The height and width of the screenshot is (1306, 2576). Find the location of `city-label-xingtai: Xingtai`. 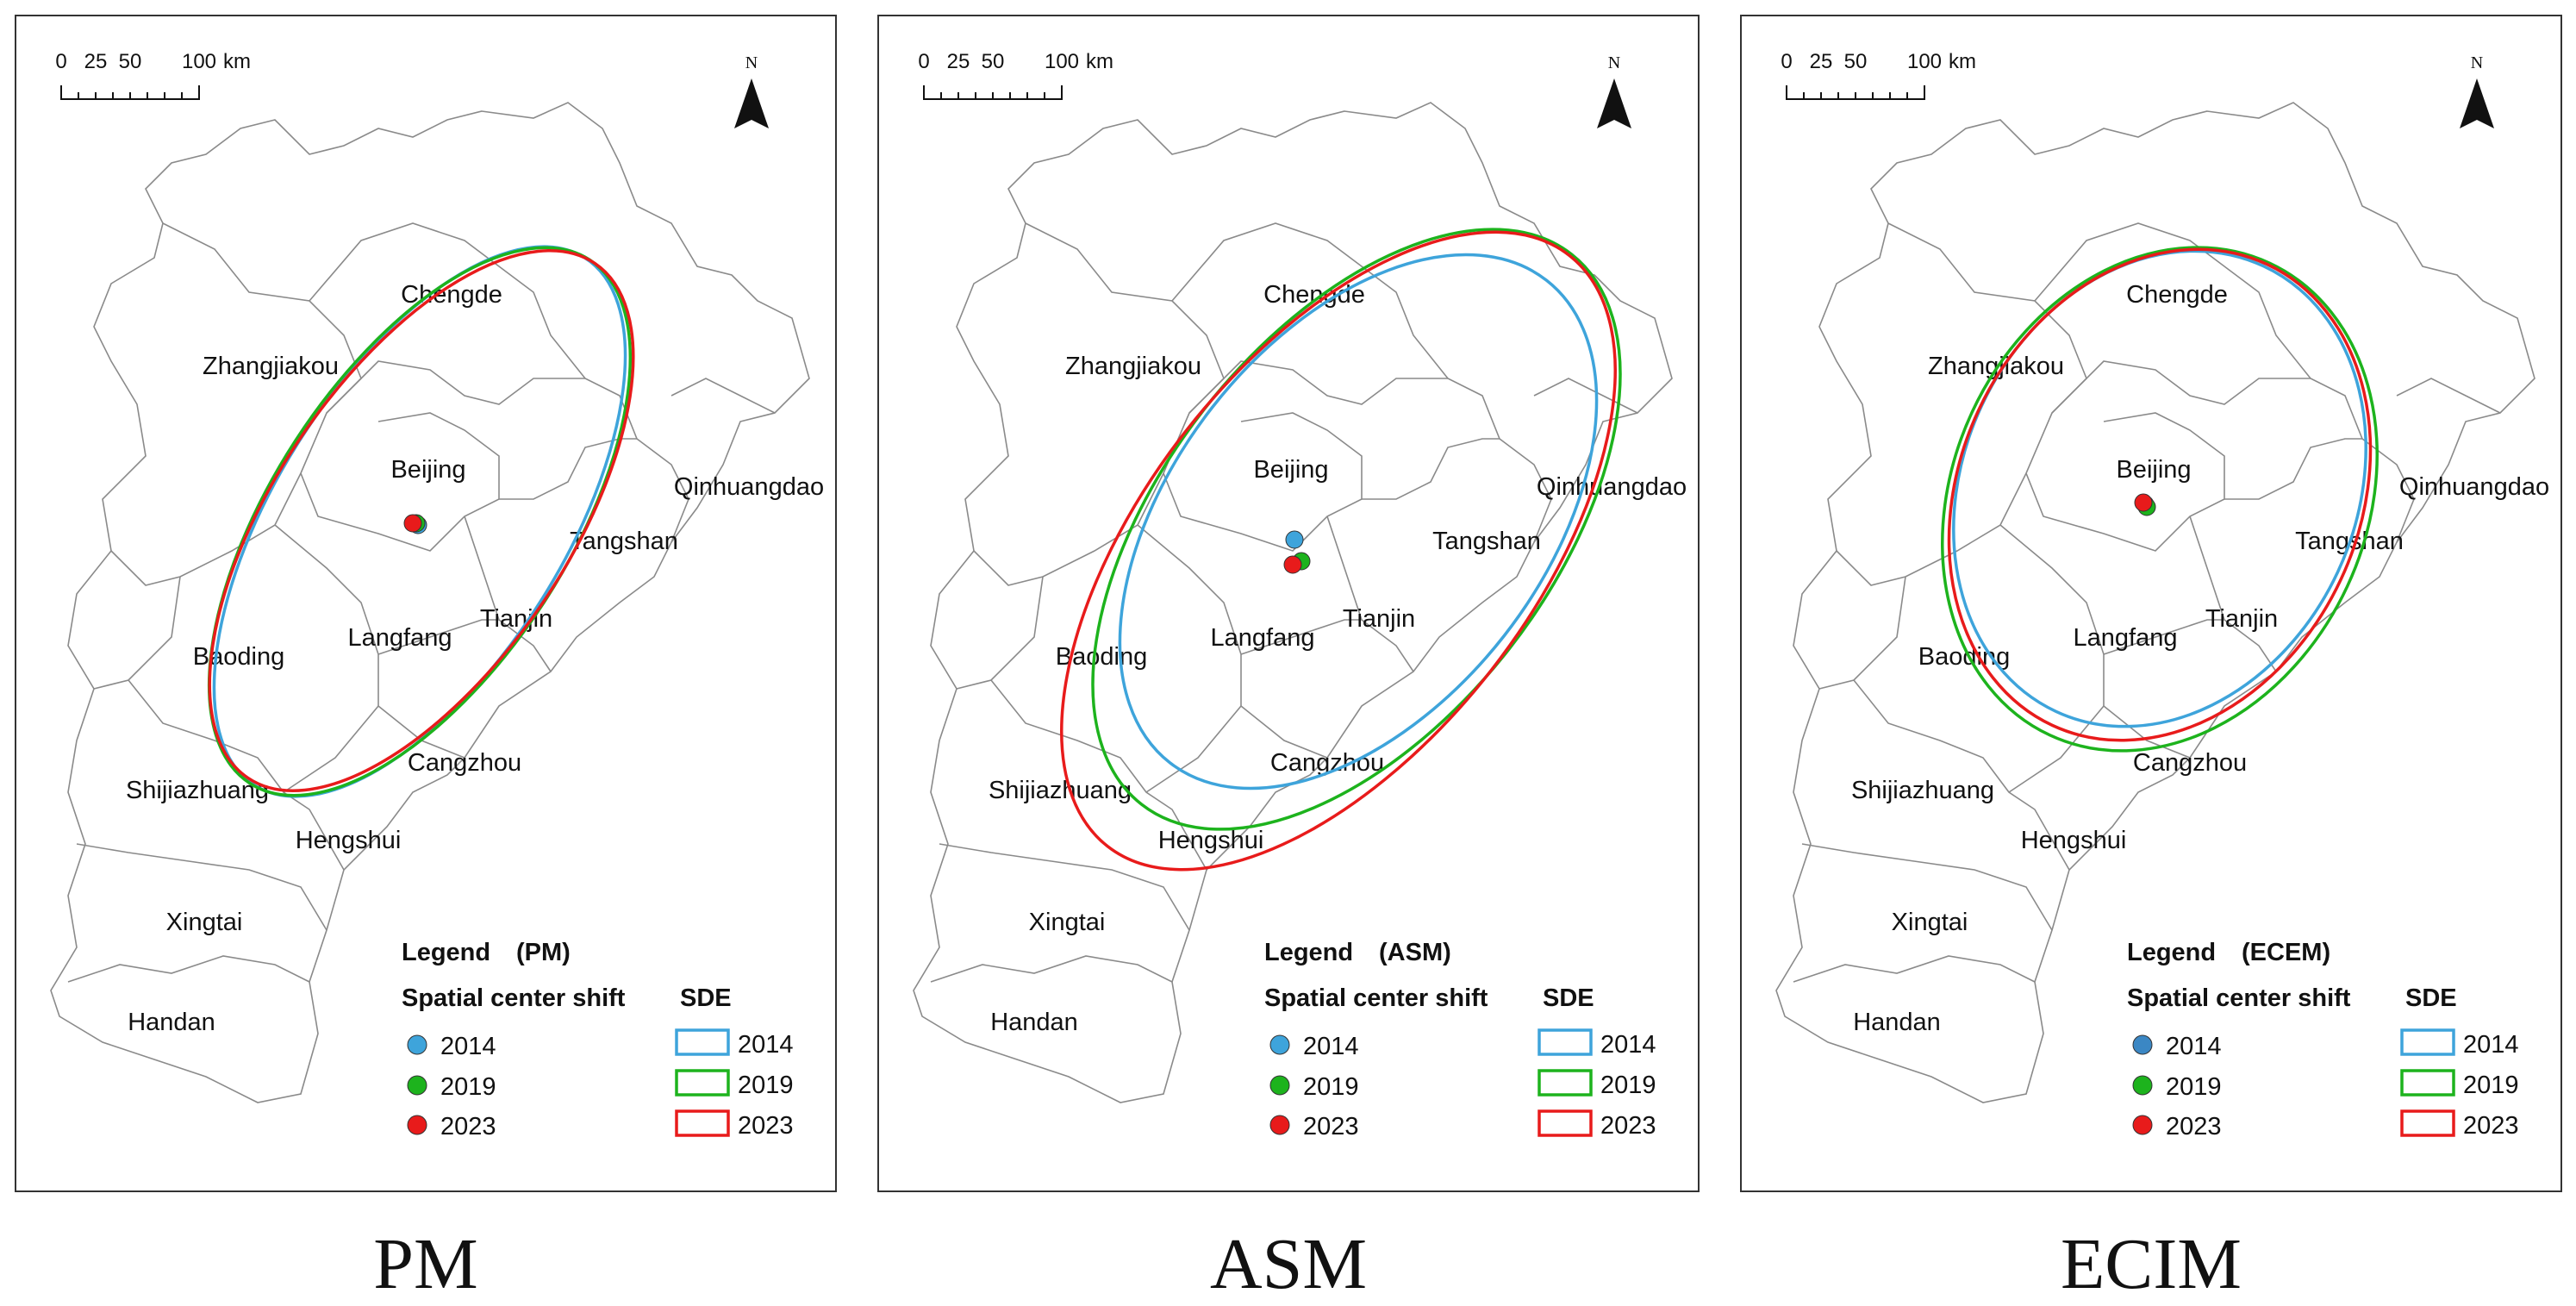

city-label-xingtai: Xingtai is located at coordinates (1930, 922).